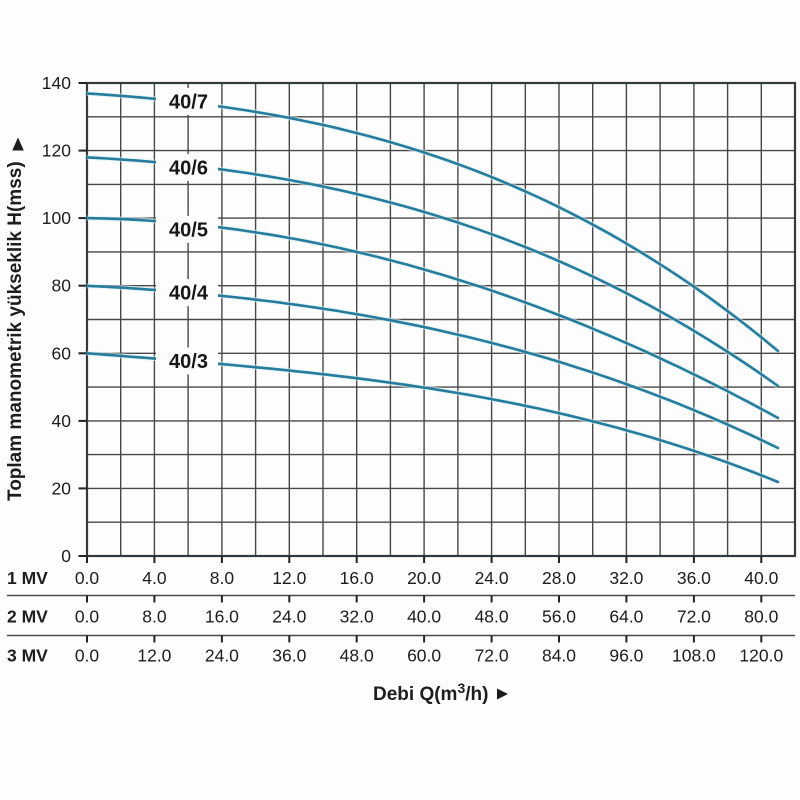 The height and width of the screenshot is (800, 800). What do you see at coordinates (62, 286) in the screenshot?
I see `svg-text: 80` at bounding box center [62, 286].